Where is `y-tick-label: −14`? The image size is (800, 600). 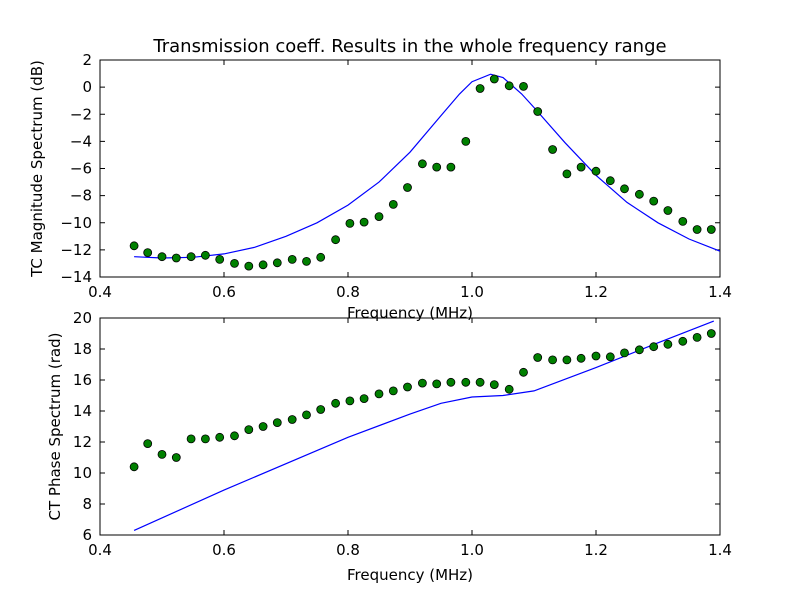
y-tick-label: −14 is located at coordinates (76, 277).